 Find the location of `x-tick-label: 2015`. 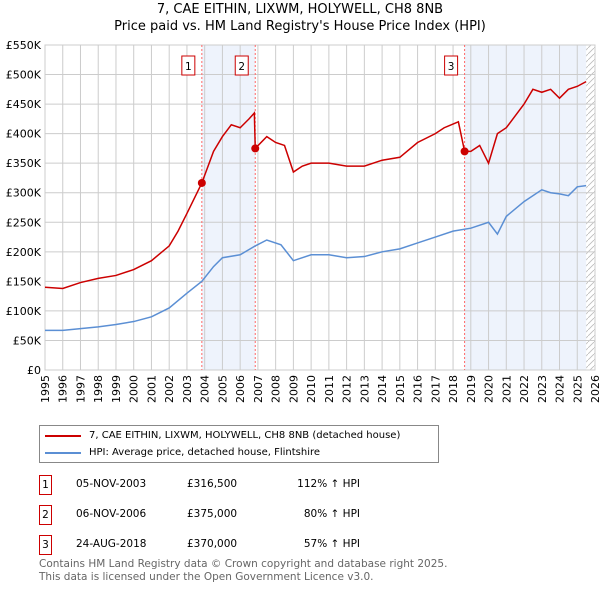

x-tick-label: 2015 is located at coordinates (400, 389).